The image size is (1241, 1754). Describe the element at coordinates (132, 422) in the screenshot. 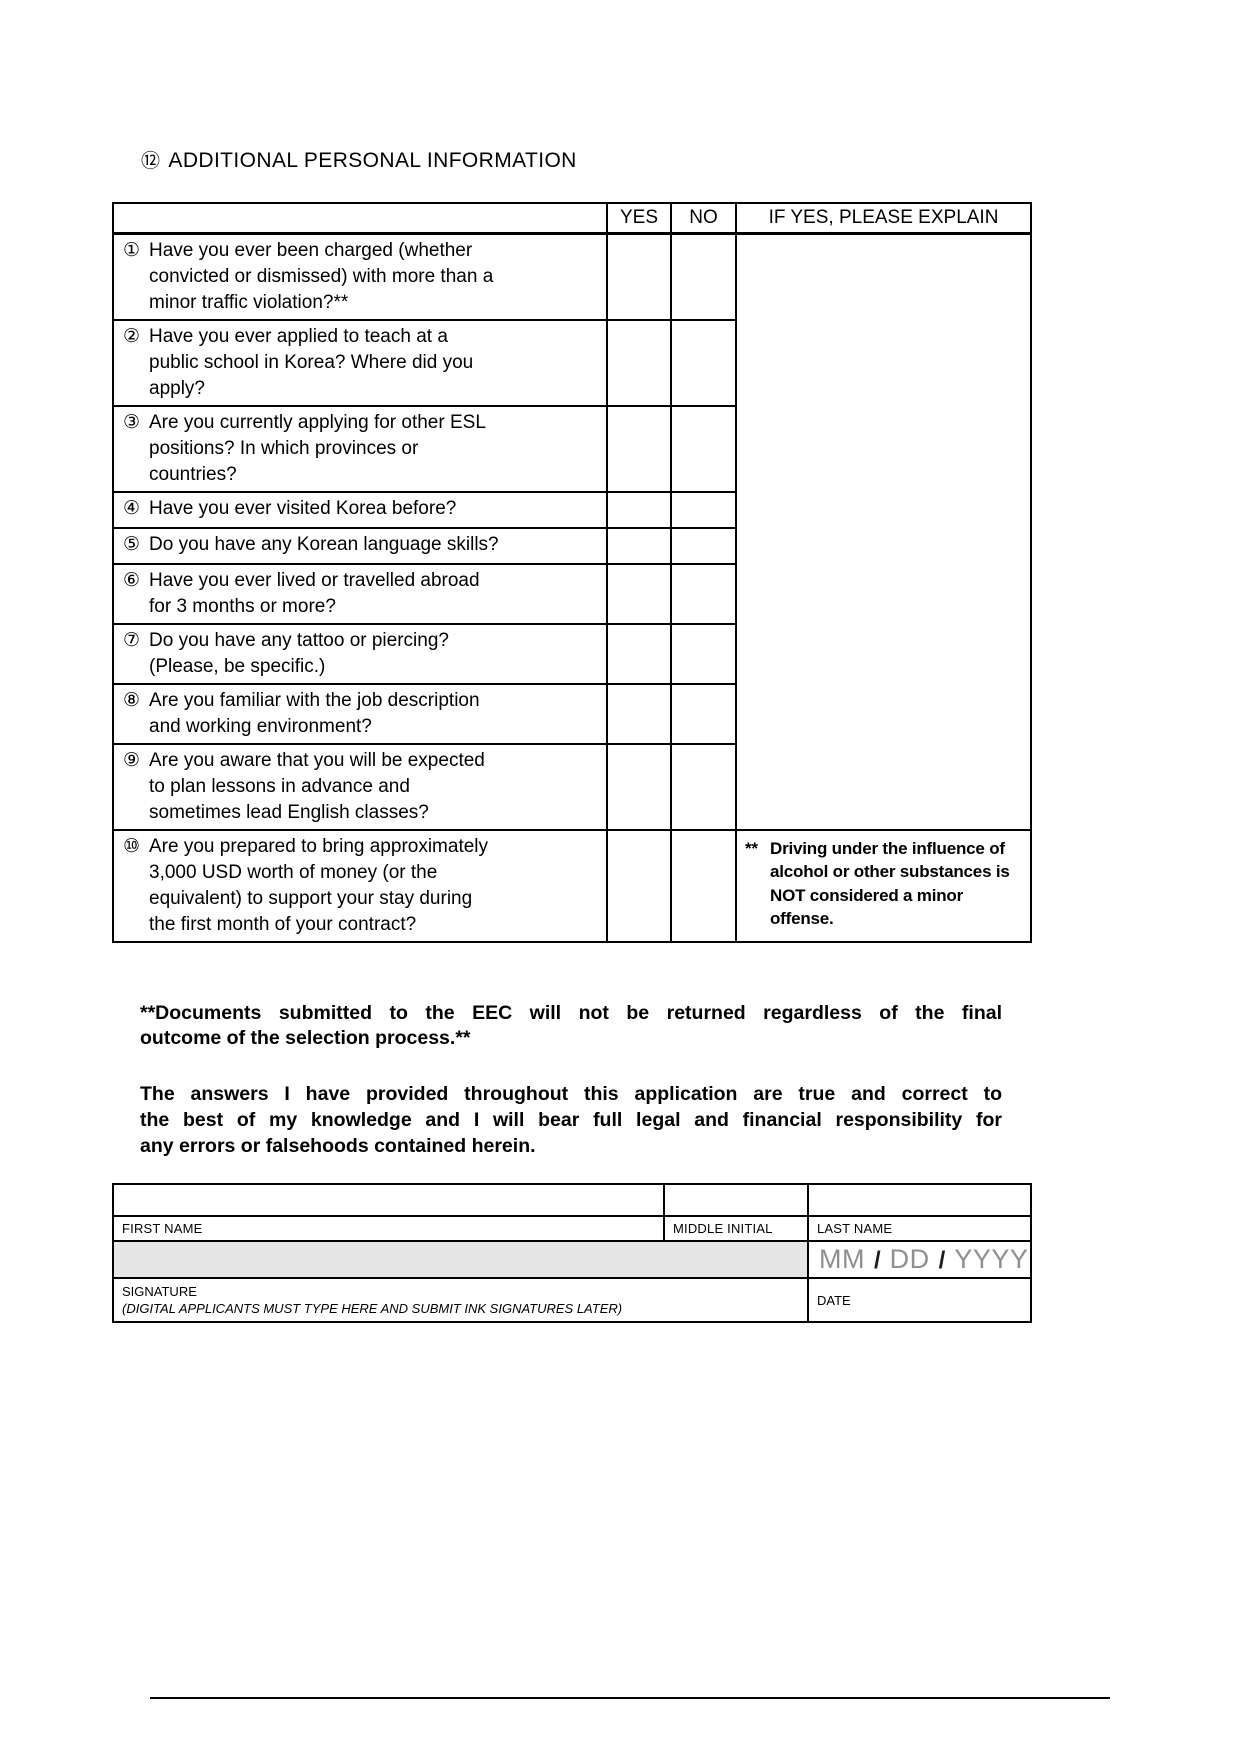

I see `question-number: ③` at that location.